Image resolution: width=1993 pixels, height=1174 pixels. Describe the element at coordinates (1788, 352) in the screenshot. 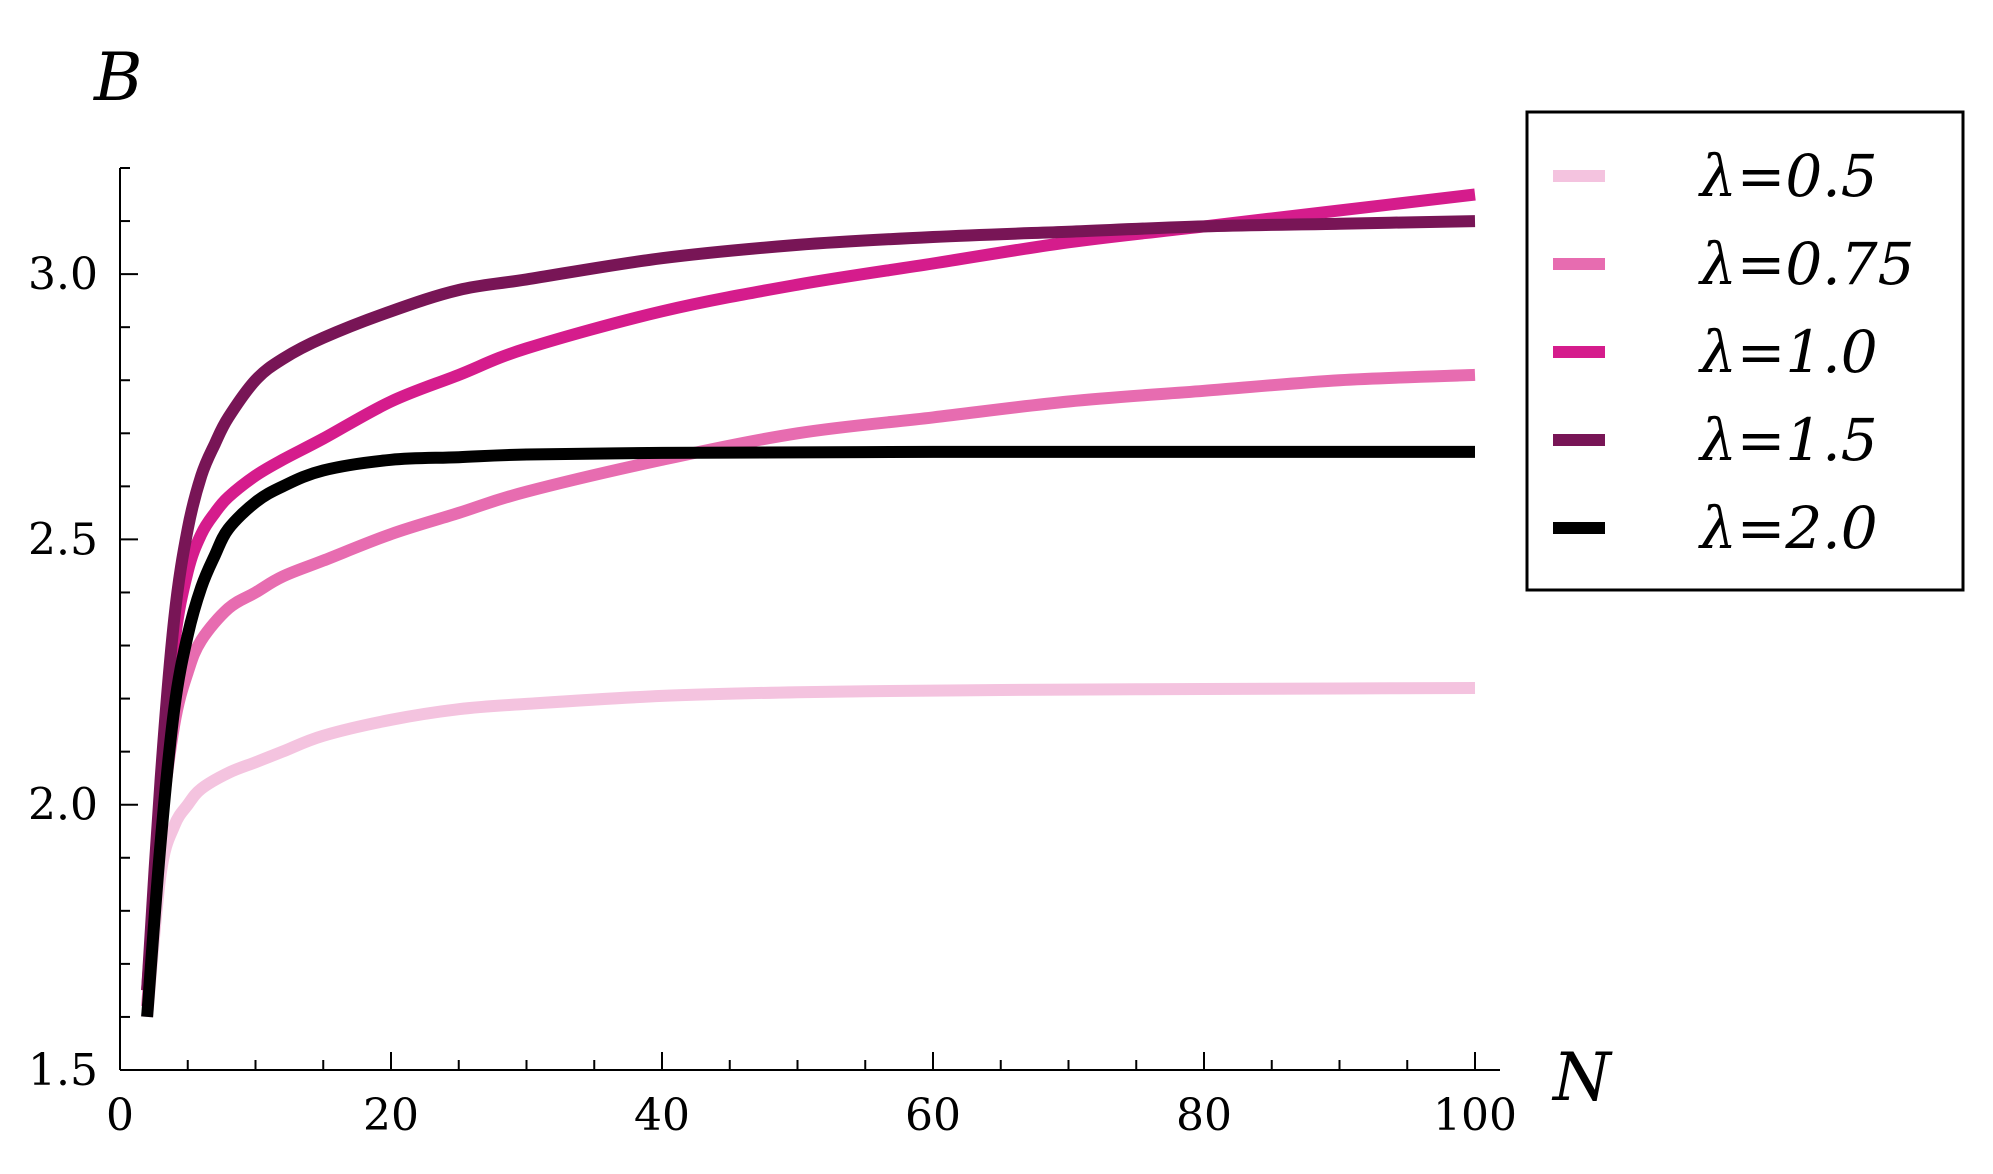

I see `legend-label: λ=1.0` at that location.